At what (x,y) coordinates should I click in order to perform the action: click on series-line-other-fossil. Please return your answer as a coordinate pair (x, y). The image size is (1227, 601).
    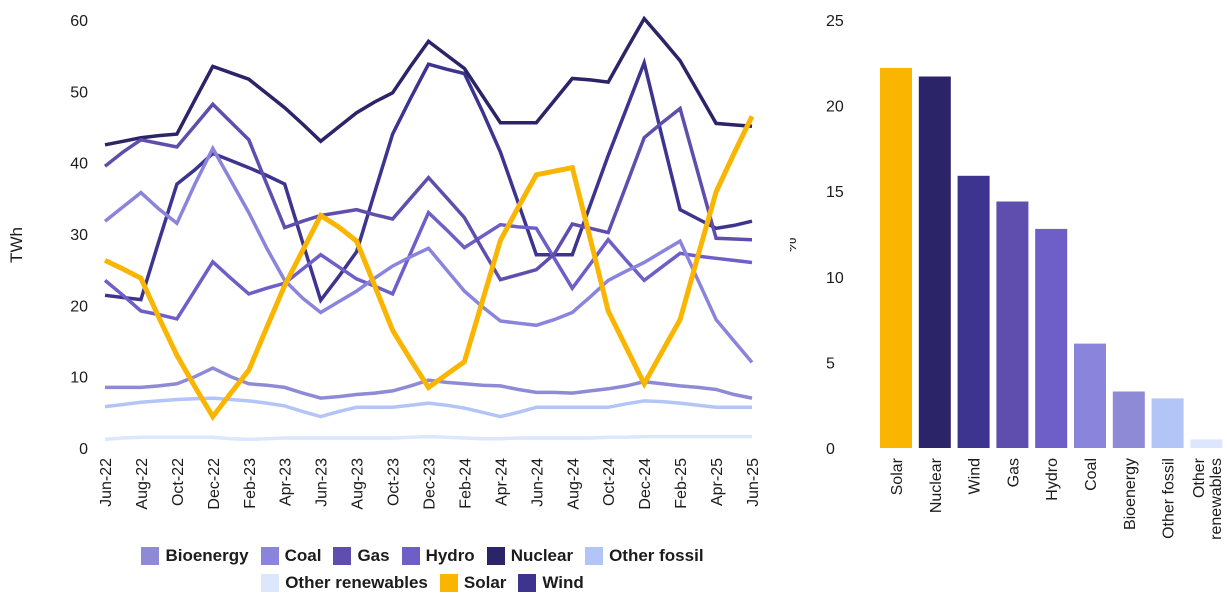
    Looking at the image, I should click on (428, 407).